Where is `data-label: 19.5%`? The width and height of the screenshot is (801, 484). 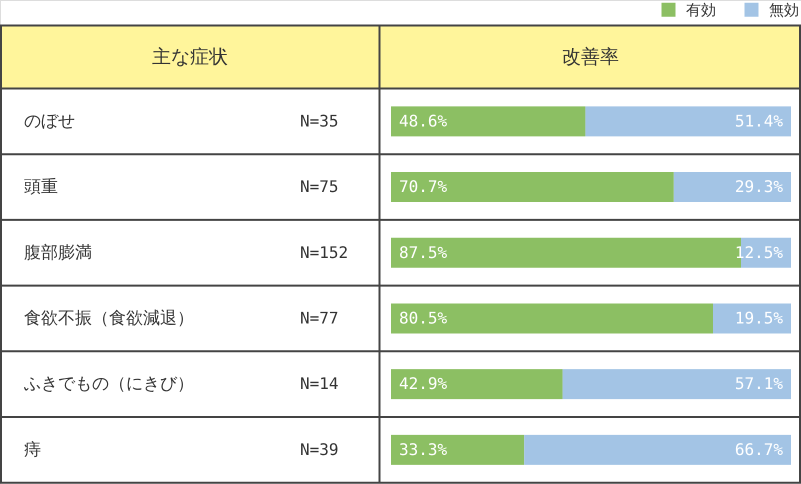 data-label: 19.5% is located at coordinates (759, 318).